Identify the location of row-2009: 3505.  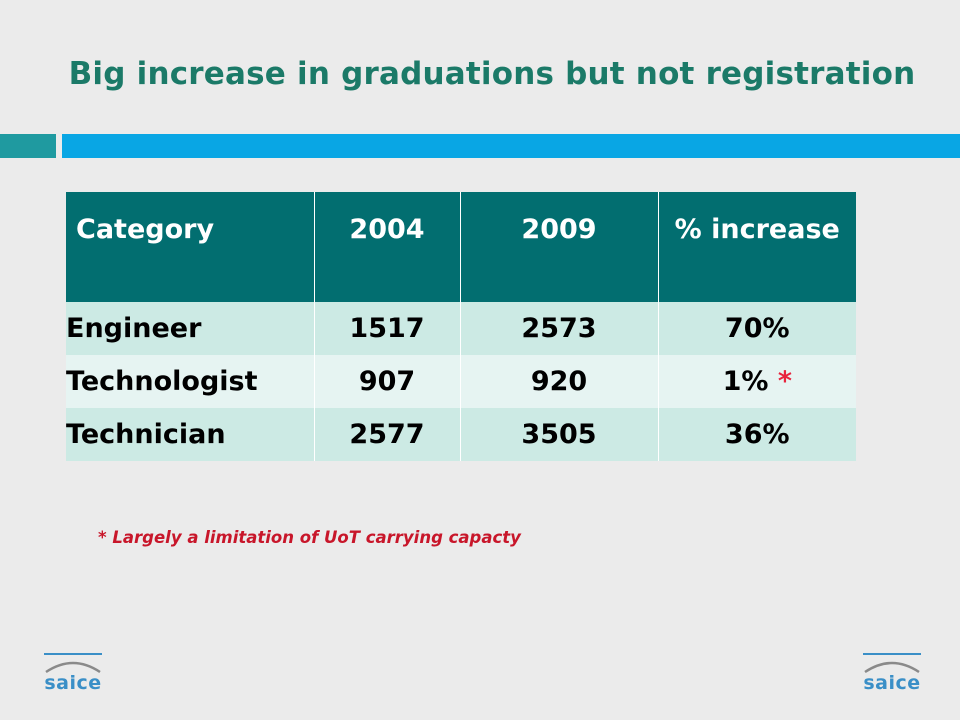
(559, 434).